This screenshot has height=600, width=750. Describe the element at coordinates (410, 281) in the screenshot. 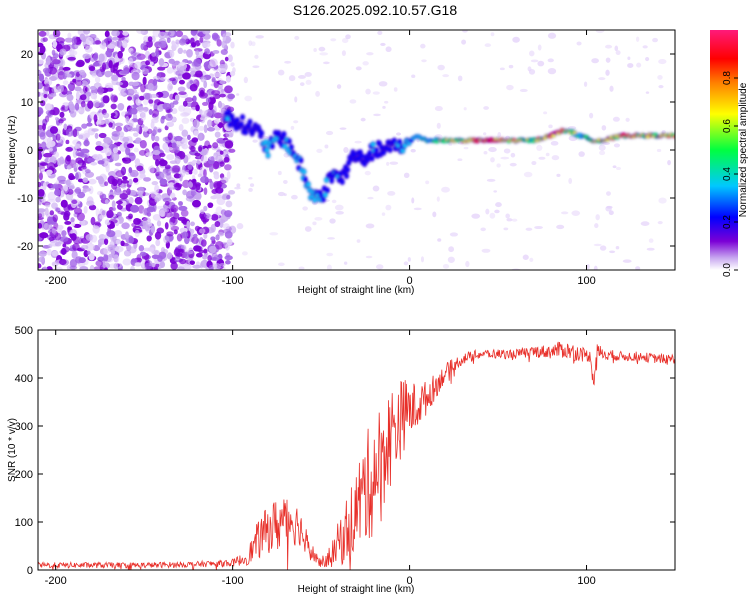

I see `x-tick-label: 0` at that location.